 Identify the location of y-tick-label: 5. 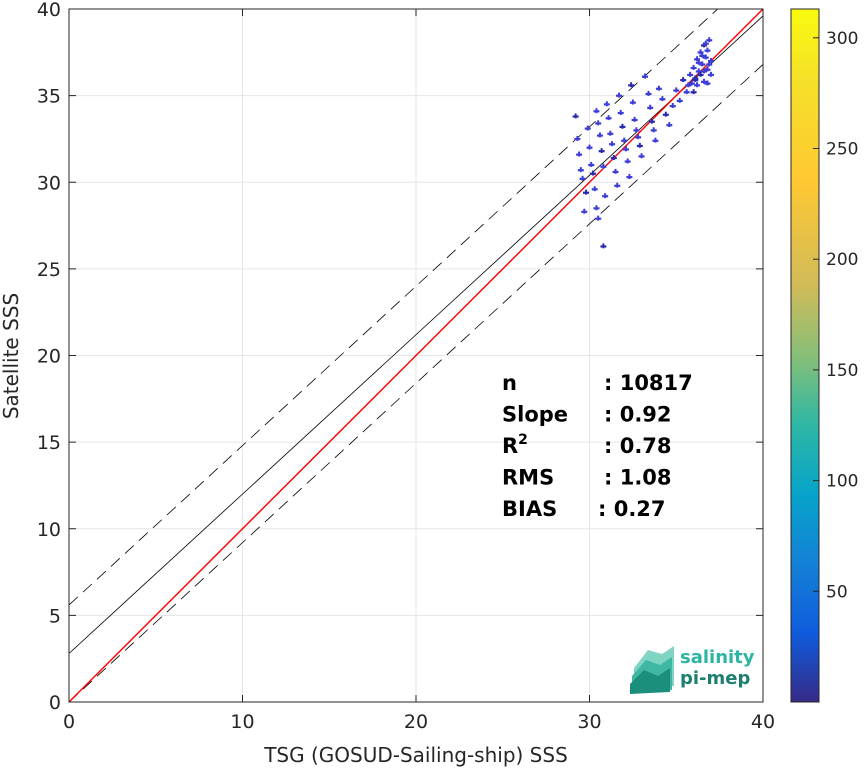
(55, 616).